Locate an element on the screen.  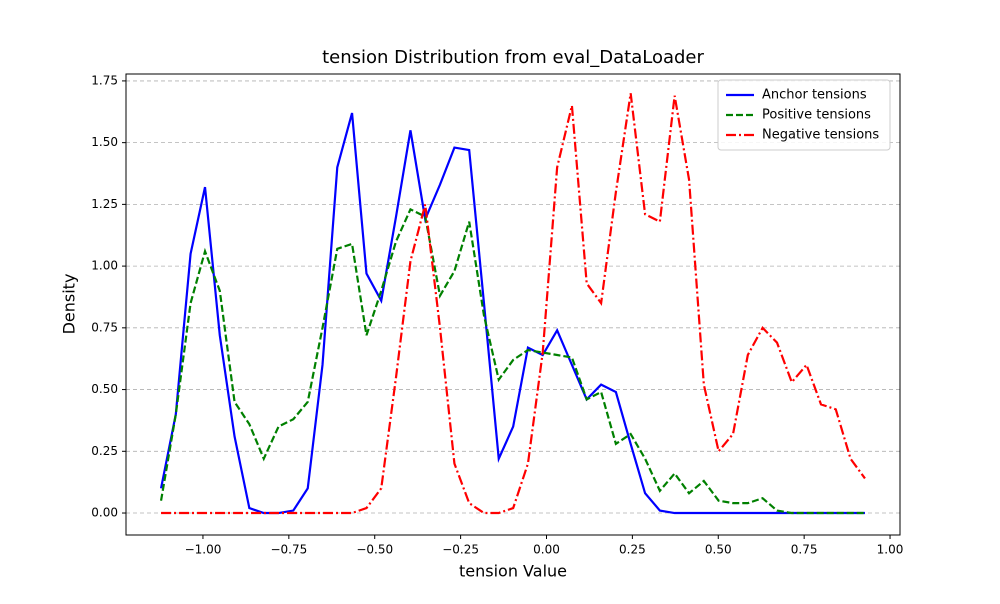
legend-label: Anchor tensions is located at coordinates (814, 95).